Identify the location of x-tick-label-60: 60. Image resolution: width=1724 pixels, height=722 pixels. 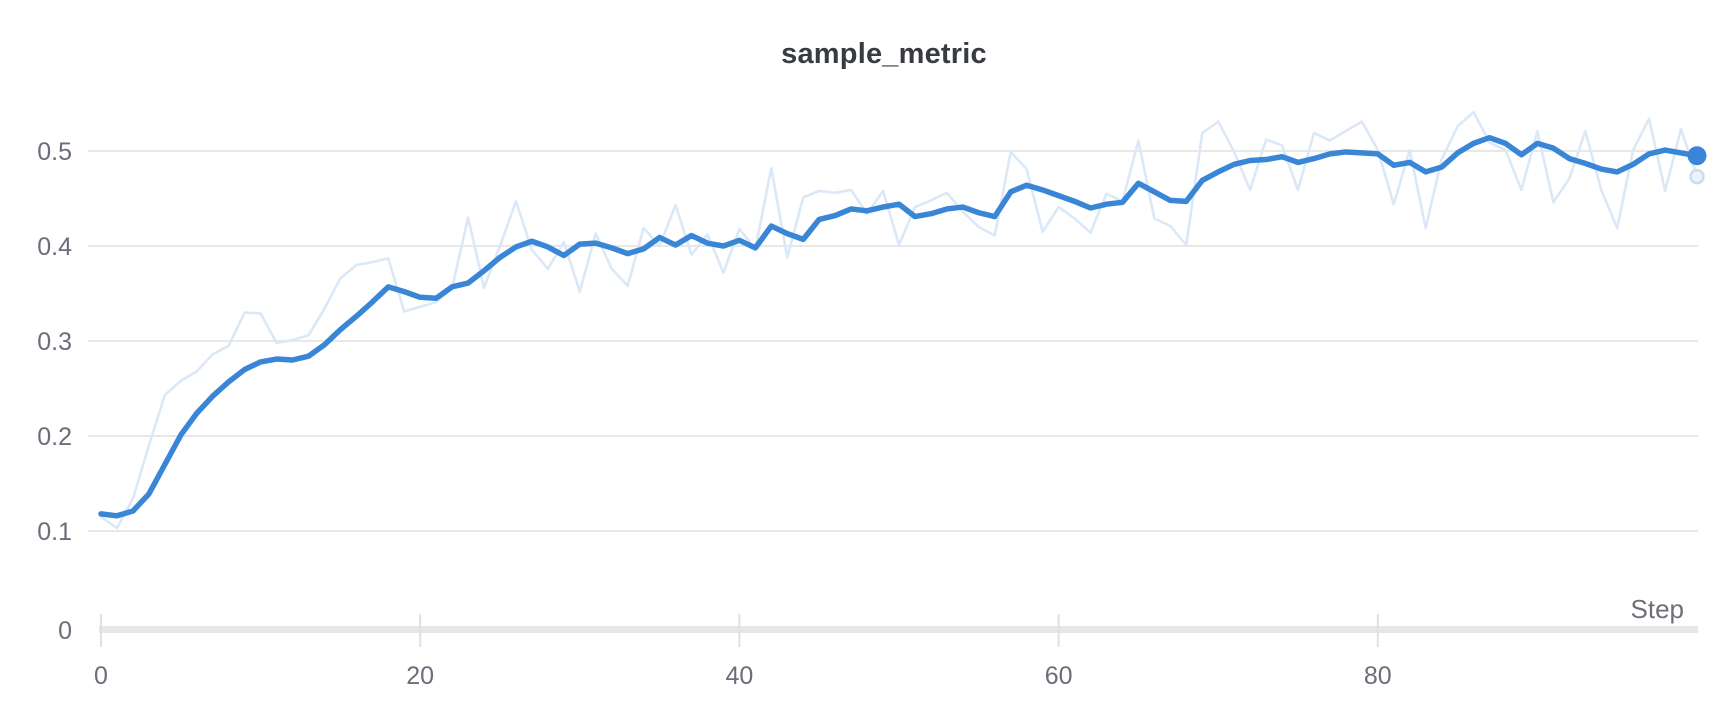
(1059, 676).